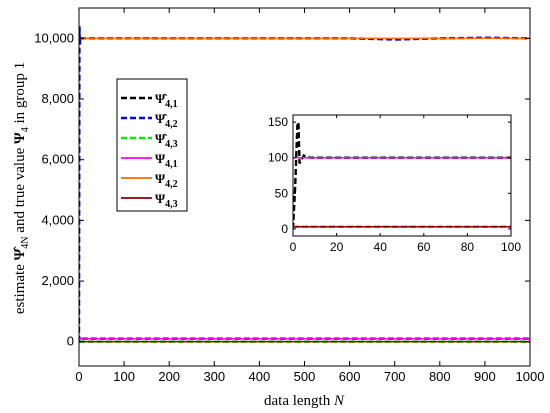  Describe the element at coordinates (57, 280) in the screenshot. I see `main-y-tick-label: 2,000` at that location.